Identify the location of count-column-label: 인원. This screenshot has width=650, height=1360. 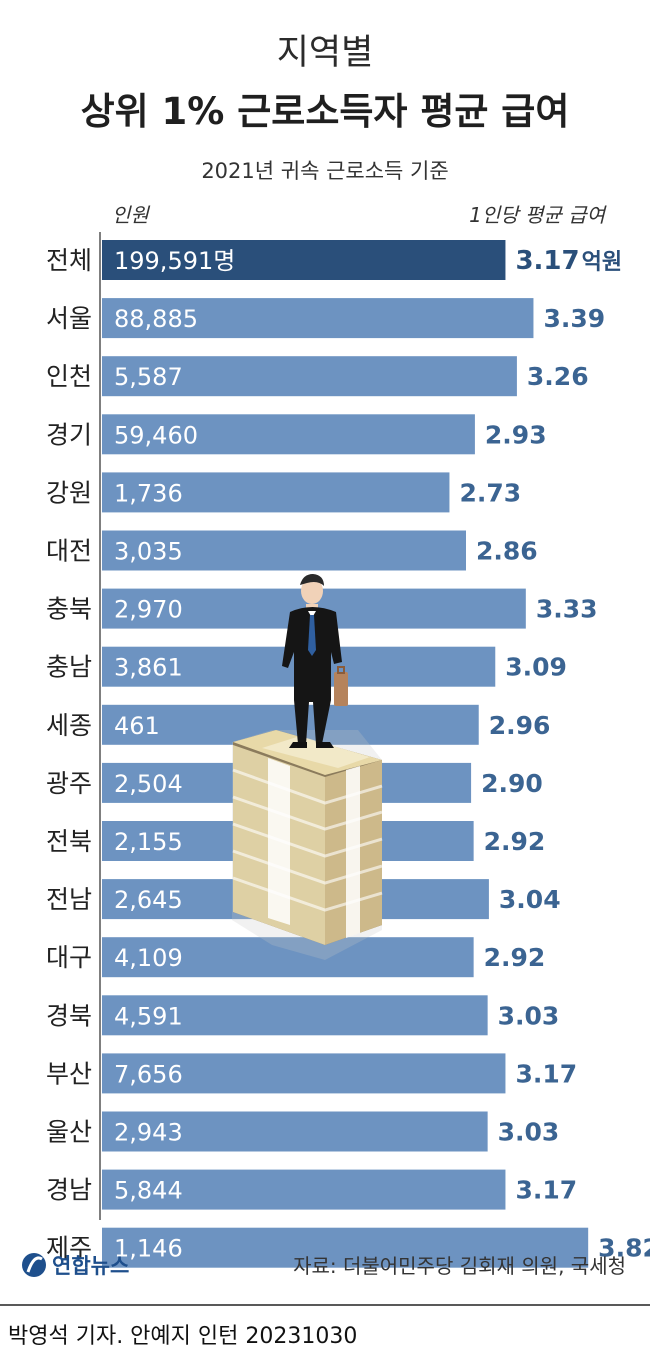
(131, 215).